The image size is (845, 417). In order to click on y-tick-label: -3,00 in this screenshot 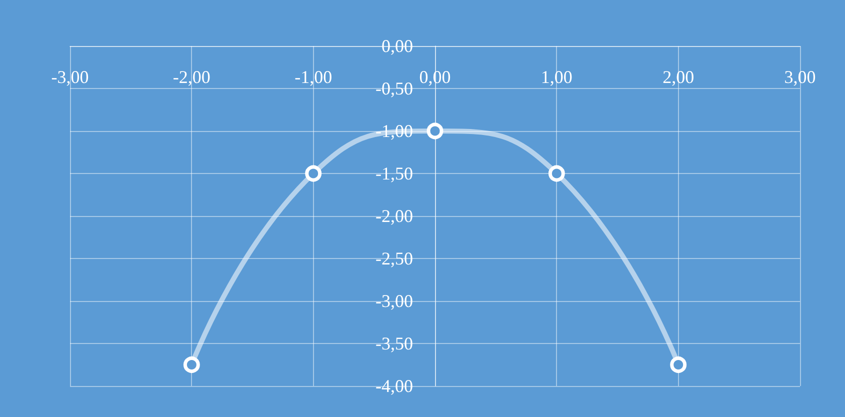, I will do `click(394, 301)`.